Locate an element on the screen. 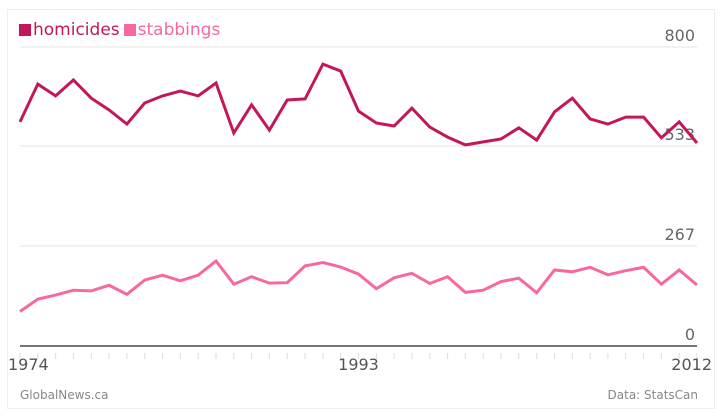 This screenshot has width=720, height=420. data-source: Data: StatsCan is located at coordinates (652, 395).